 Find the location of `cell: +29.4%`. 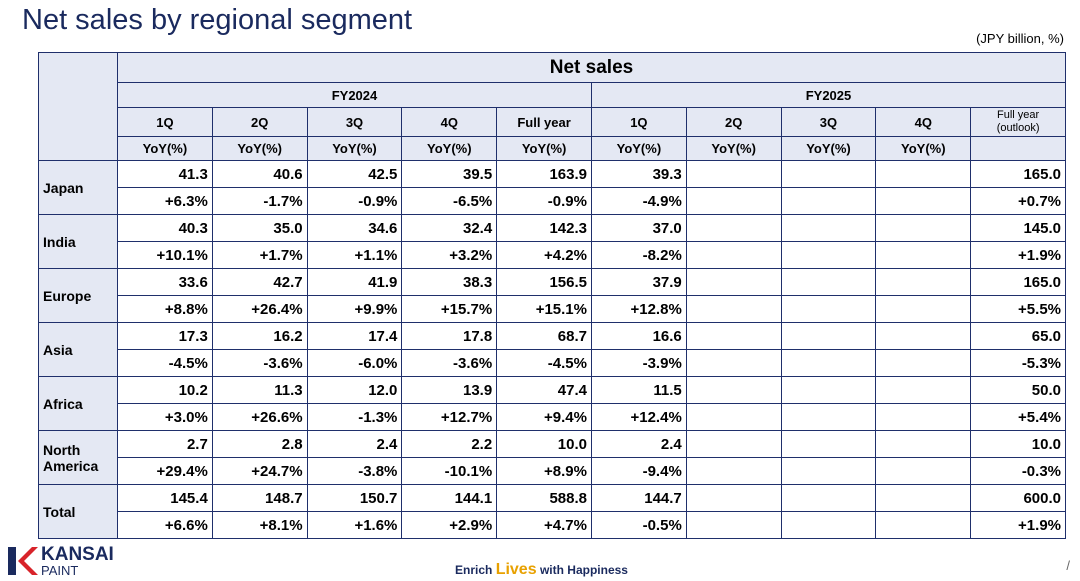

cell: +29.4% is located at coordinates (165, 471).